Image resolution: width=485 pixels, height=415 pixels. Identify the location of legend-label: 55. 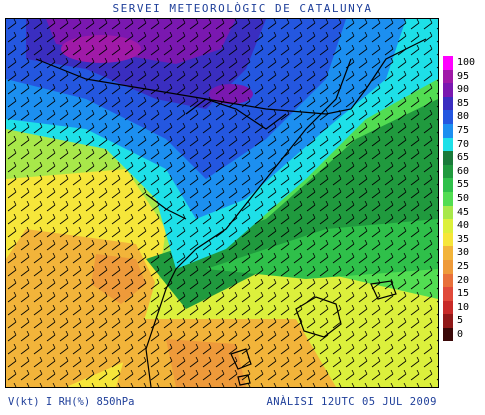
(463, 185).